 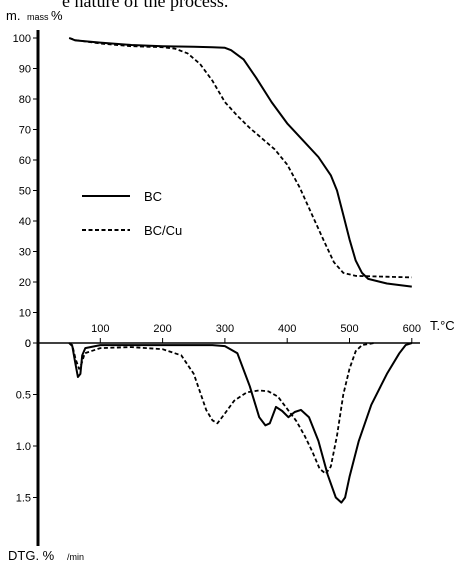 I want to click on x-tick-label: 300, so click(x=225, y=329).